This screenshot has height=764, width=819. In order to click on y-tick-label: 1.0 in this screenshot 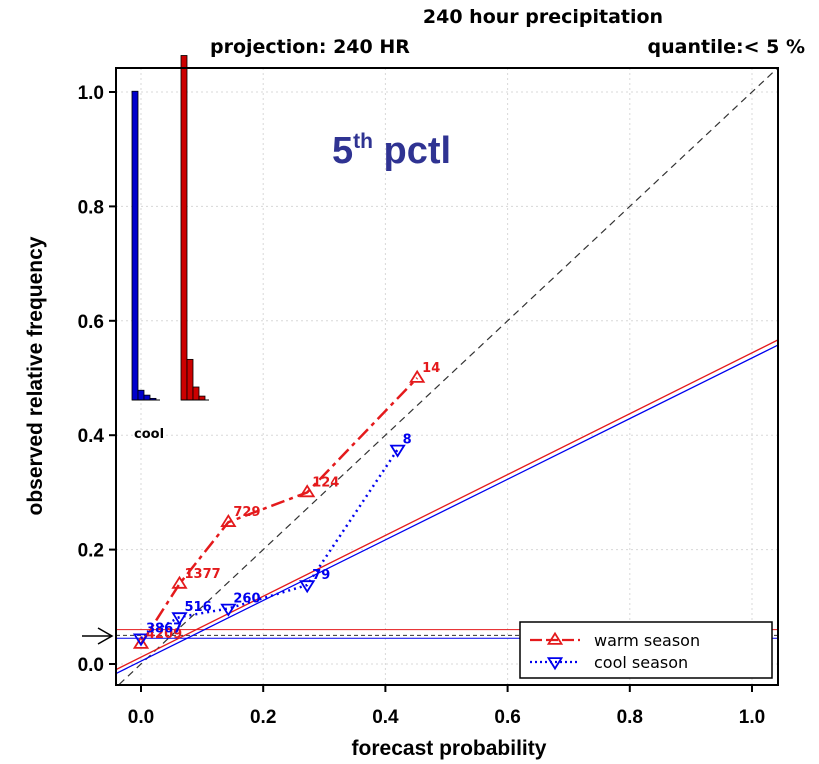, I will do `click(91, 93)`.